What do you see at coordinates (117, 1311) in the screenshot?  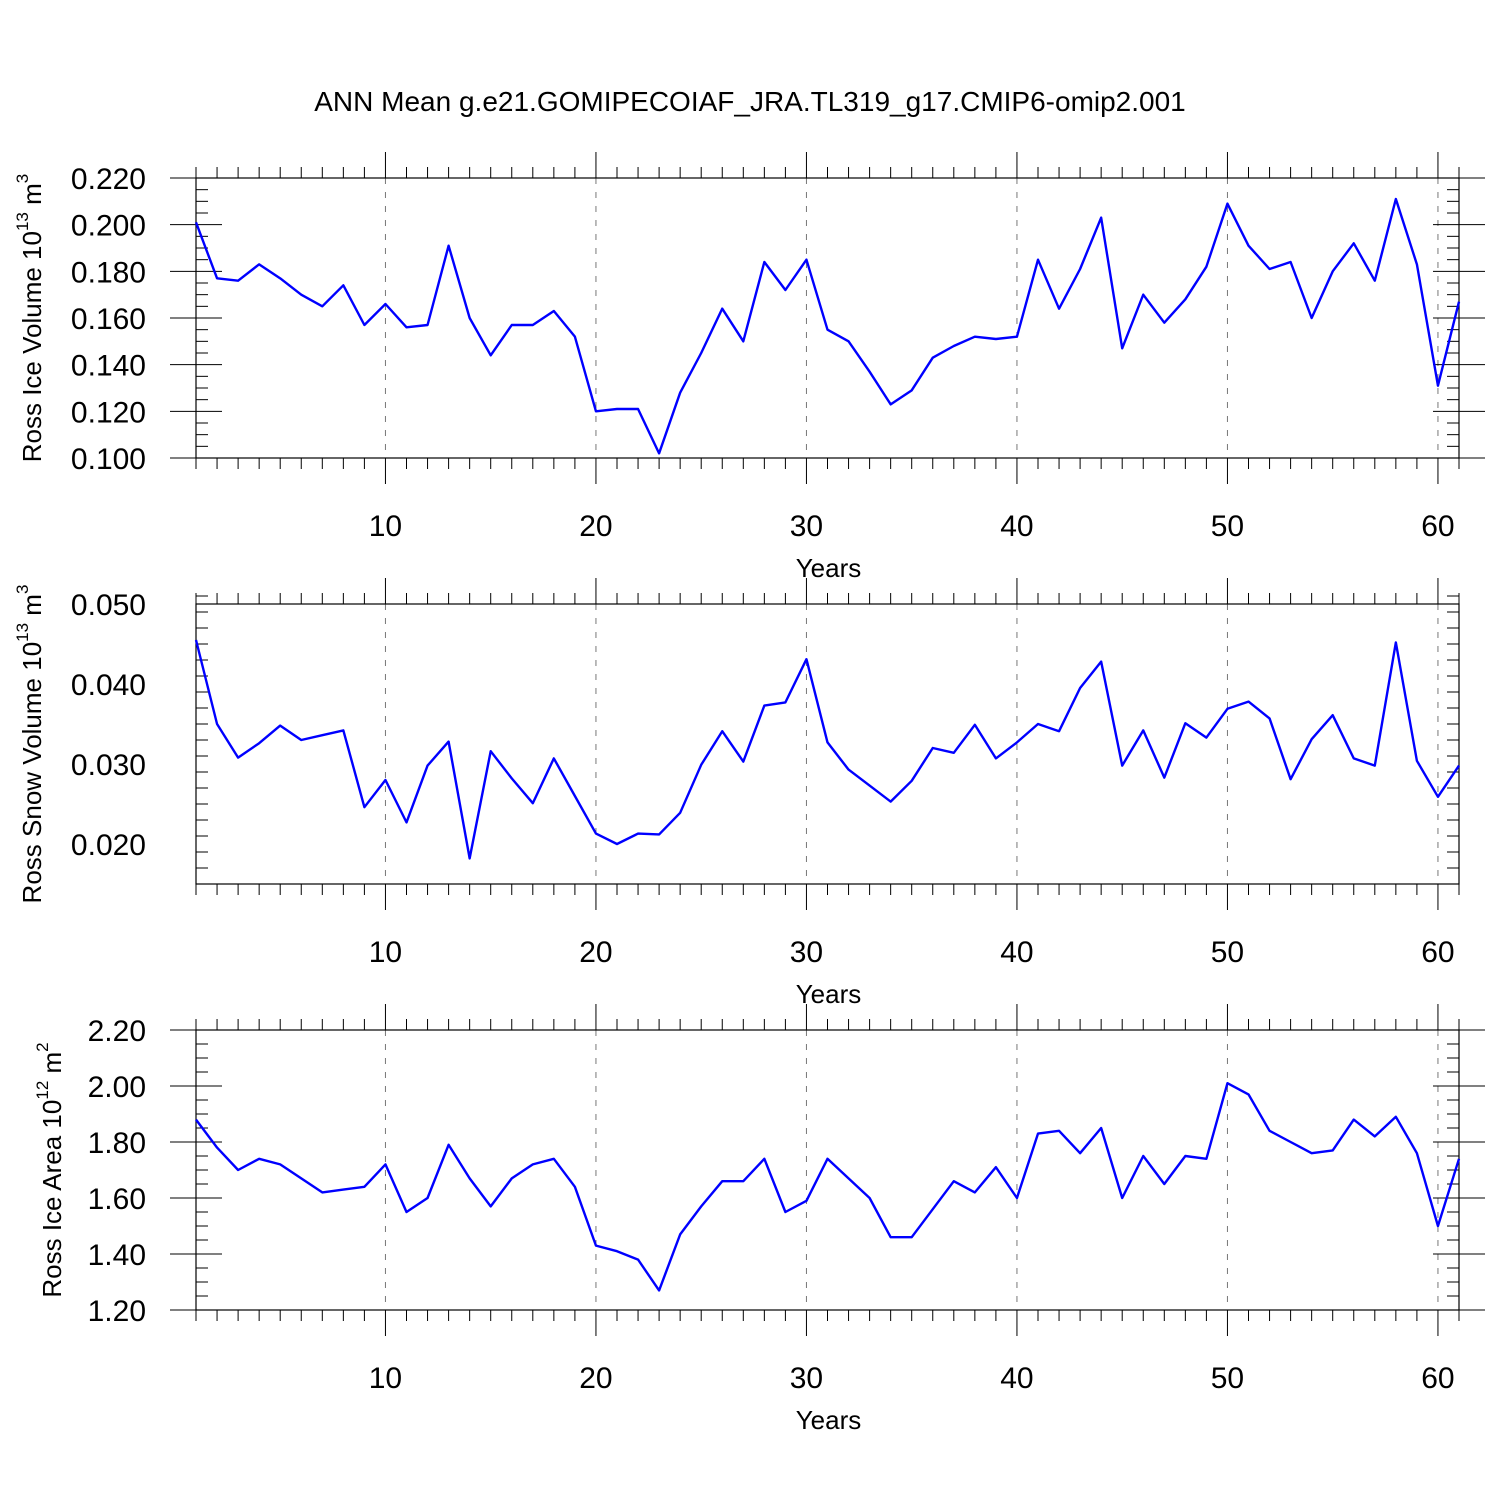 I see `y-tick-label: 1.20` at bounding box center [117, 1311].